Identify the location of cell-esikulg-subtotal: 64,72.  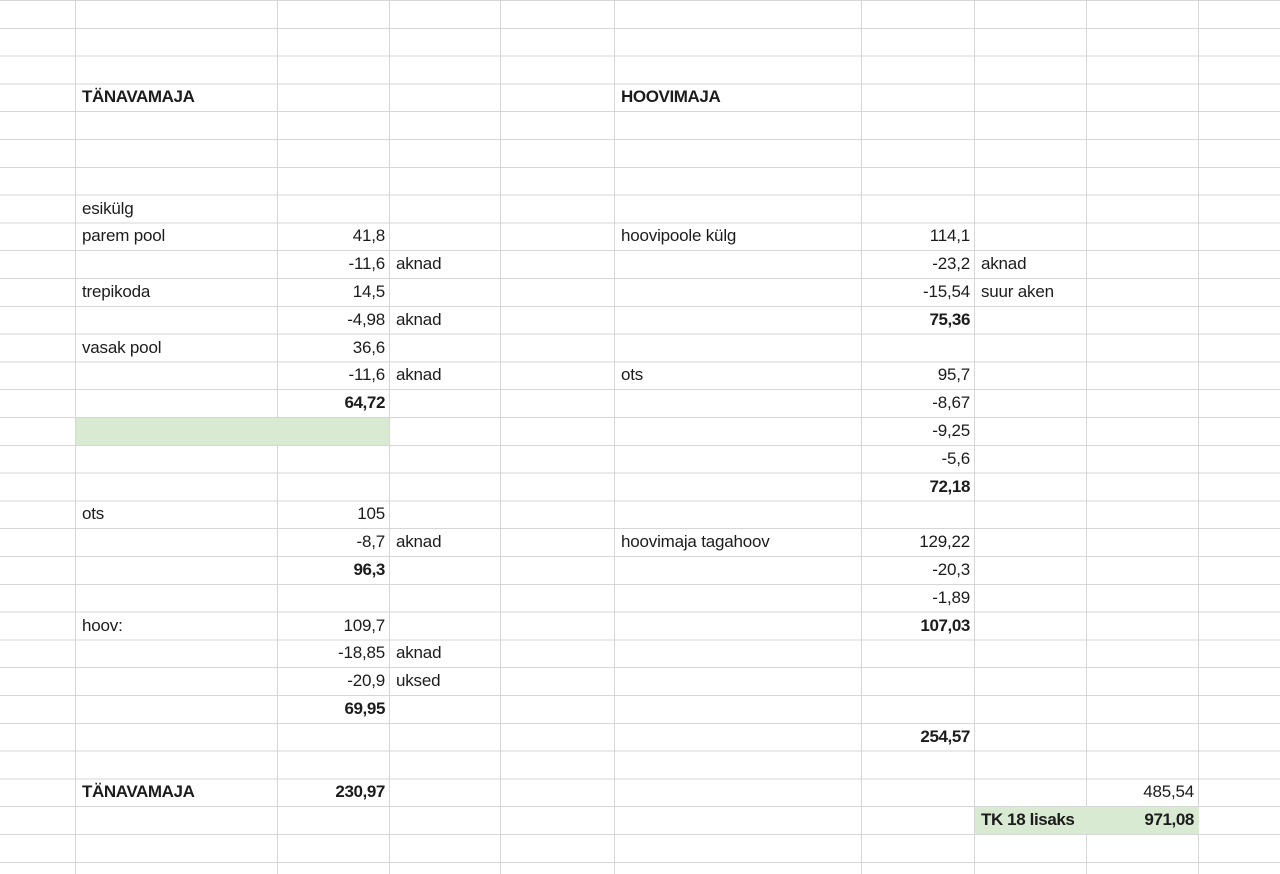
(364, 403).